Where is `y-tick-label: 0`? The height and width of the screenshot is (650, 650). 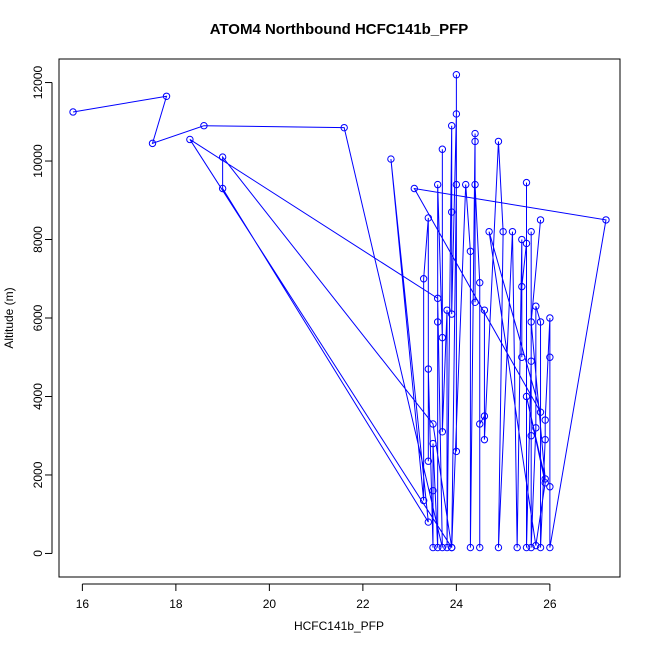 y-tick-label: 0 is located at coordinates (38, 553).